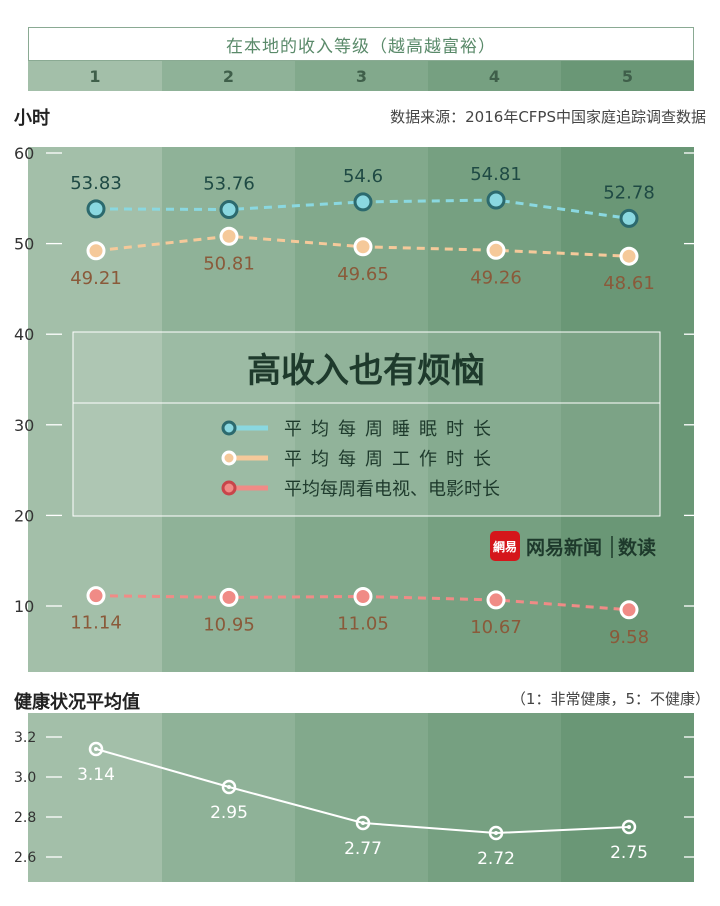  Describe the element at coordinates (363, 623) in the screenshot. I see `data-label-tv-3: 11.05` at that location.